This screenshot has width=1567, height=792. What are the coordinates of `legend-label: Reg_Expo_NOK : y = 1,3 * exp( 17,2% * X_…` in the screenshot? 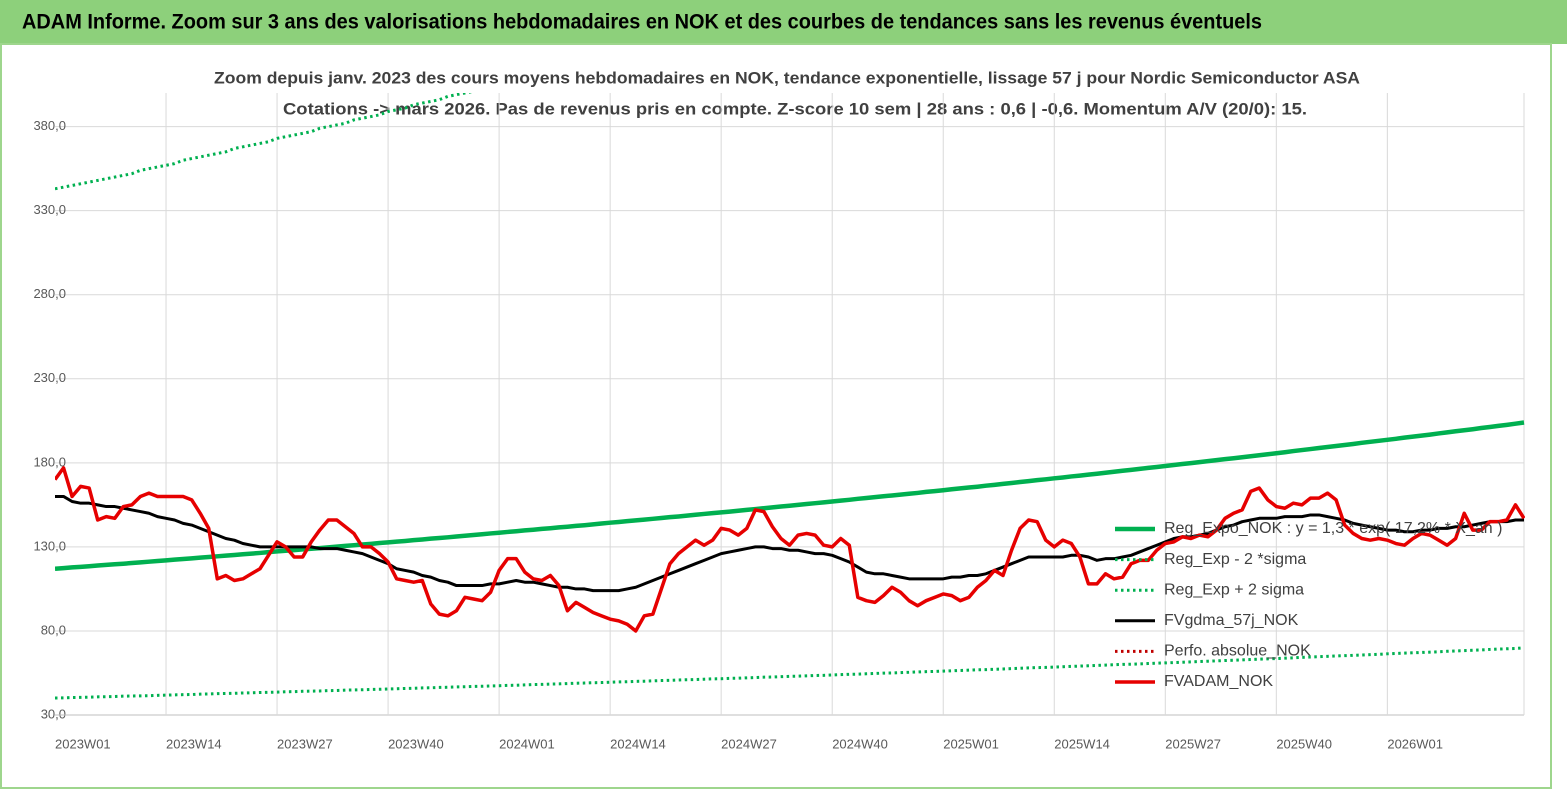 It's located at (1333, 528).